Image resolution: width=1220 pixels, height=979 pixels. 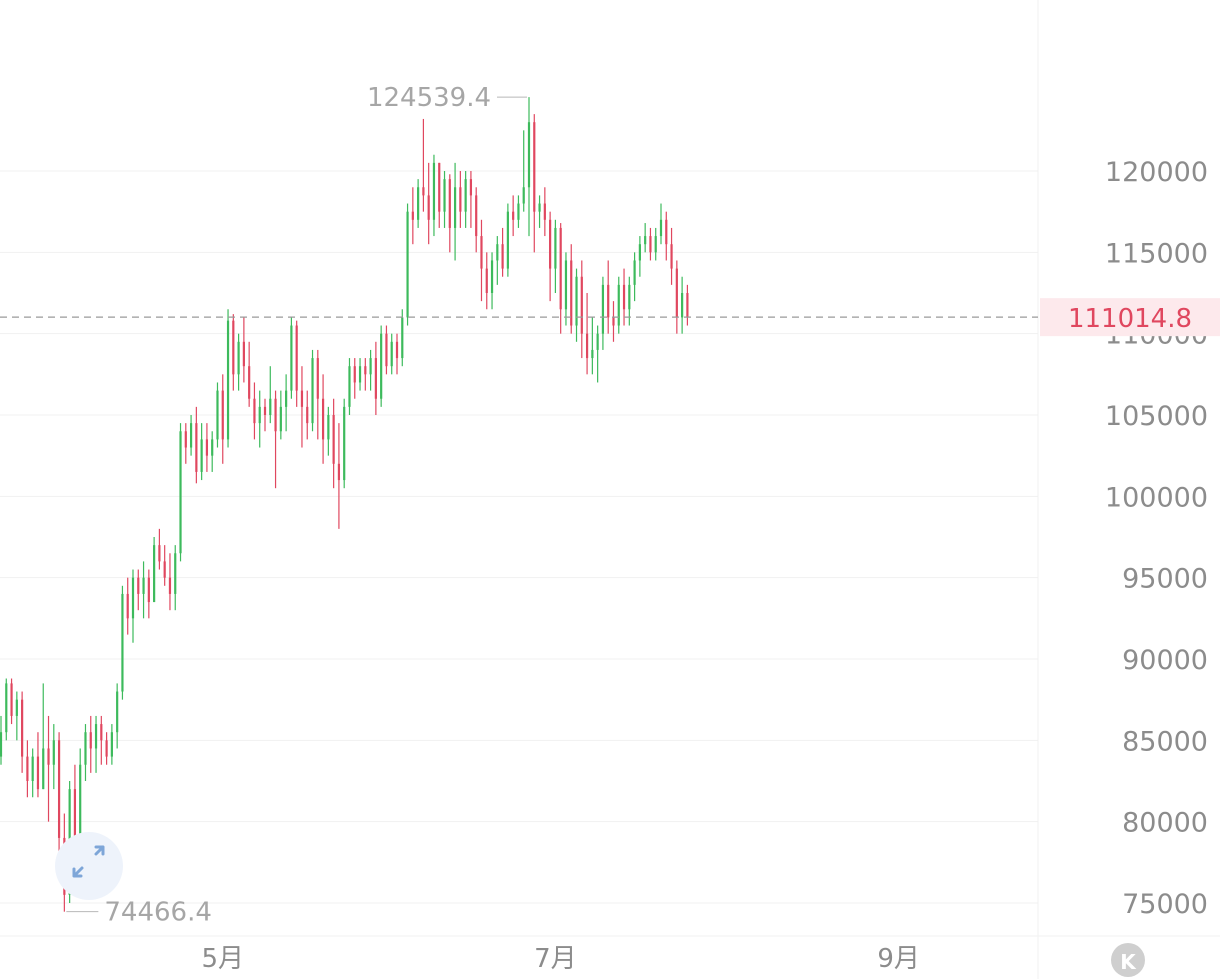 I want to click on y-tick-label: 100000, so click(x=1156, y=497).